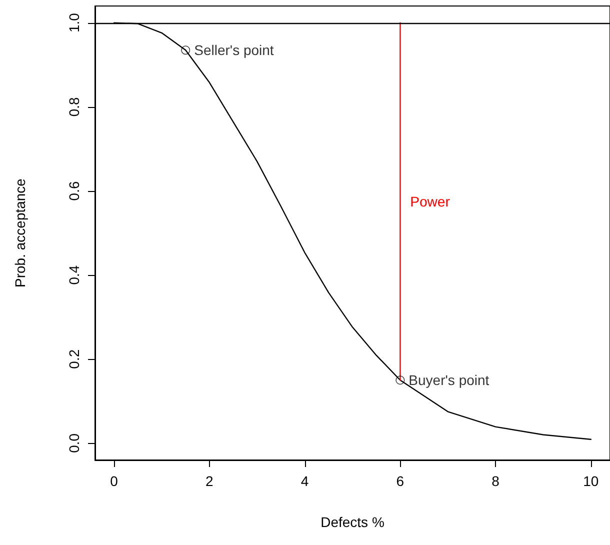  I want to click on x-tick-label: 8, so click(496, 481).